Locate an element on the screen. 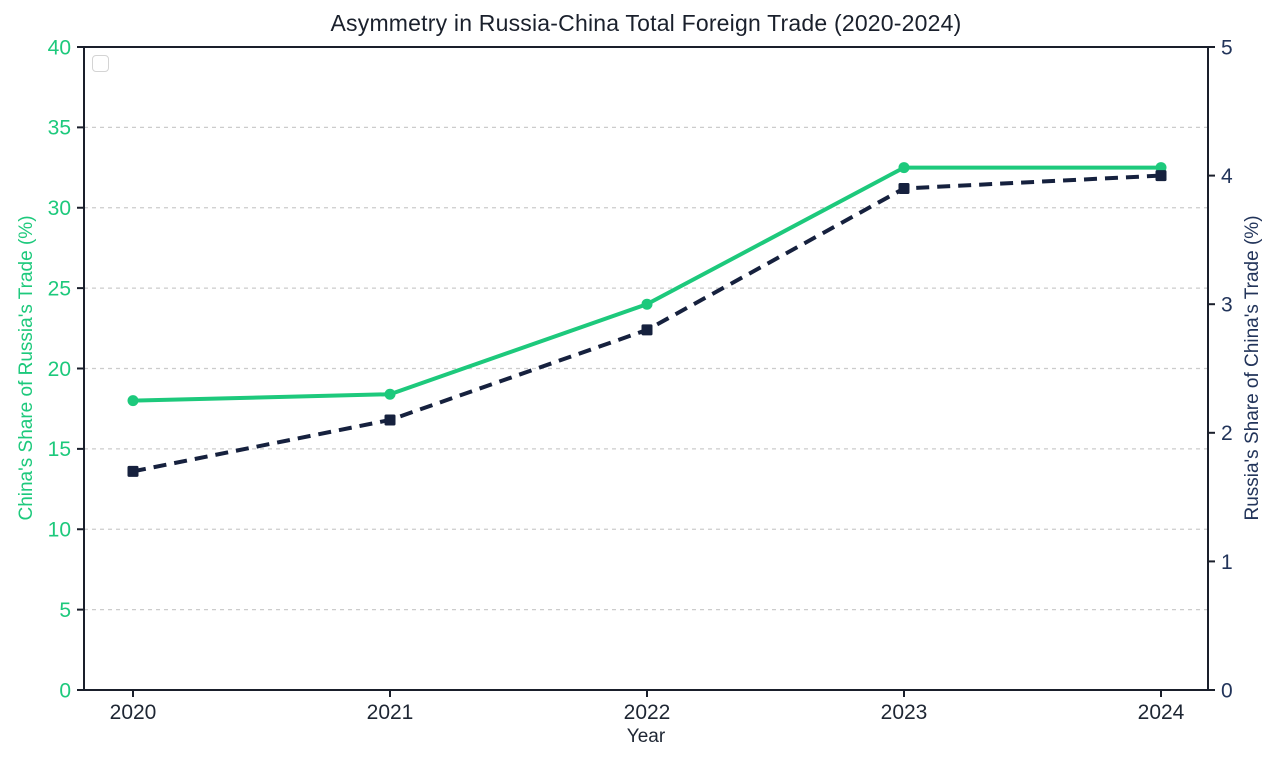  right-axis-tick-label: 0 is located at coordinates (1227, 690).